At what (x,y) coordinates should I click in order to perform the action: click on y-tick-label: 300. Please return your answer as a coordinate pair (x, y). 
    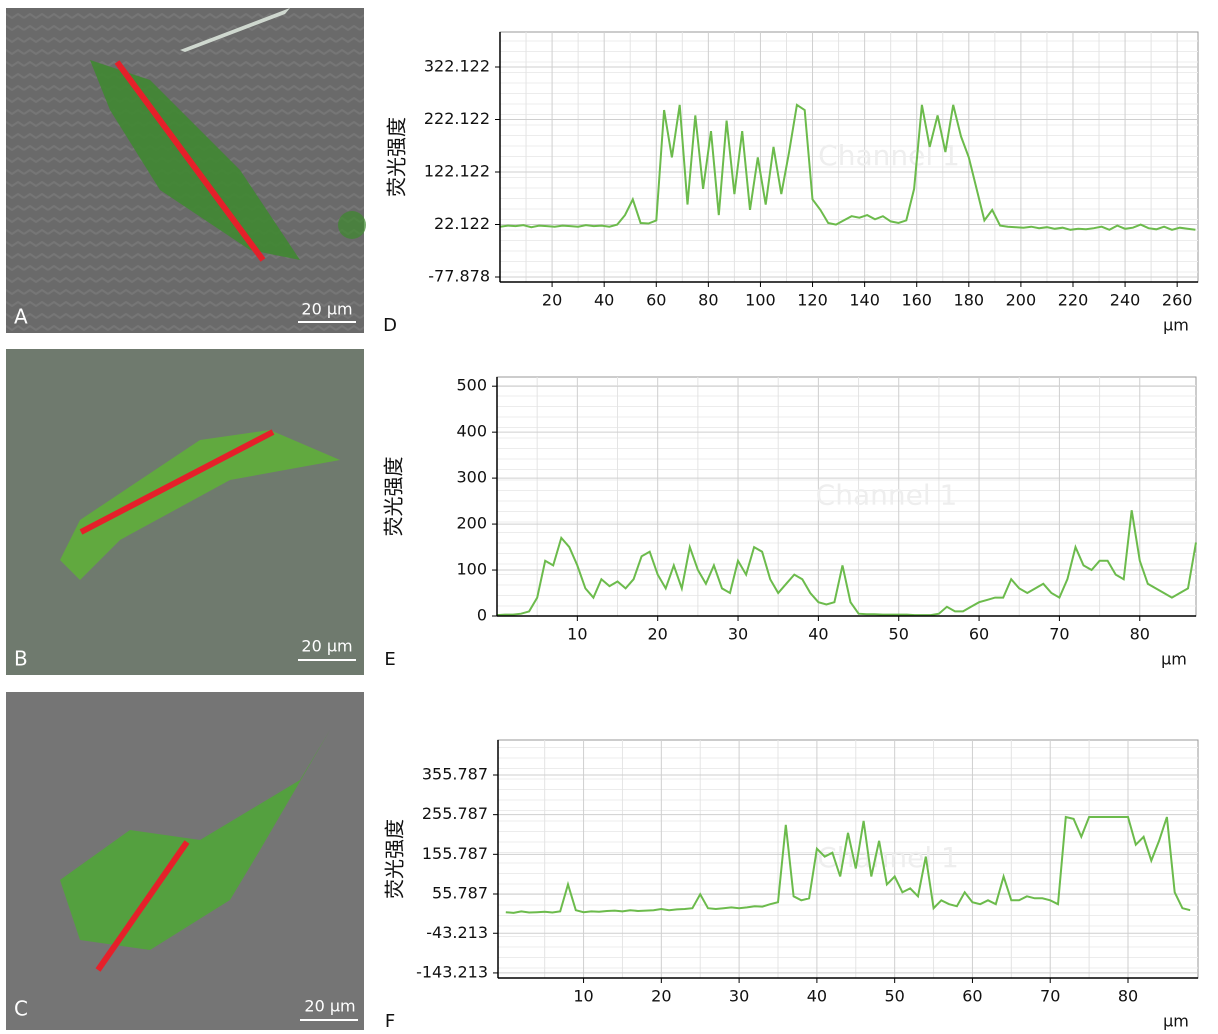
    Looking at the image, I should click on (471, 477).